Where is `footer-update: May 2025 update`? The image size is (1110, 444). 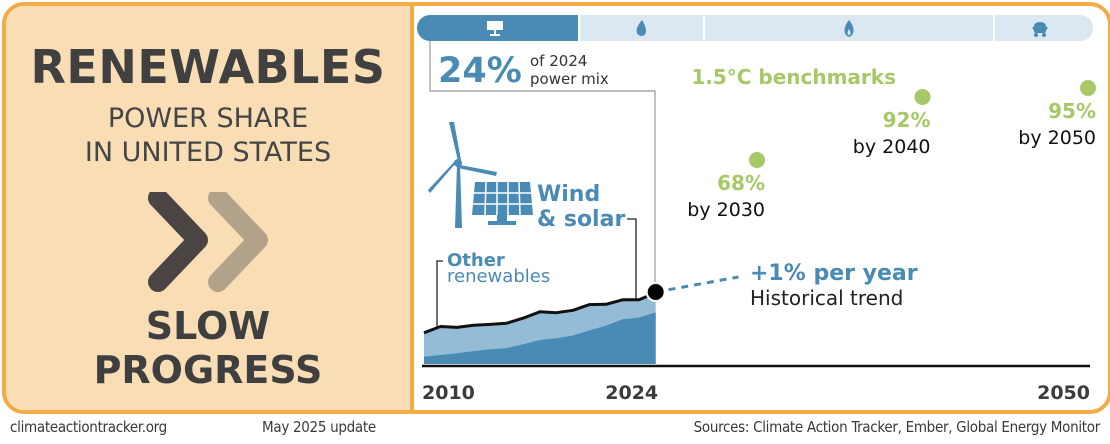
footer-update: May 2025 update is located at coordinates (319, 427).